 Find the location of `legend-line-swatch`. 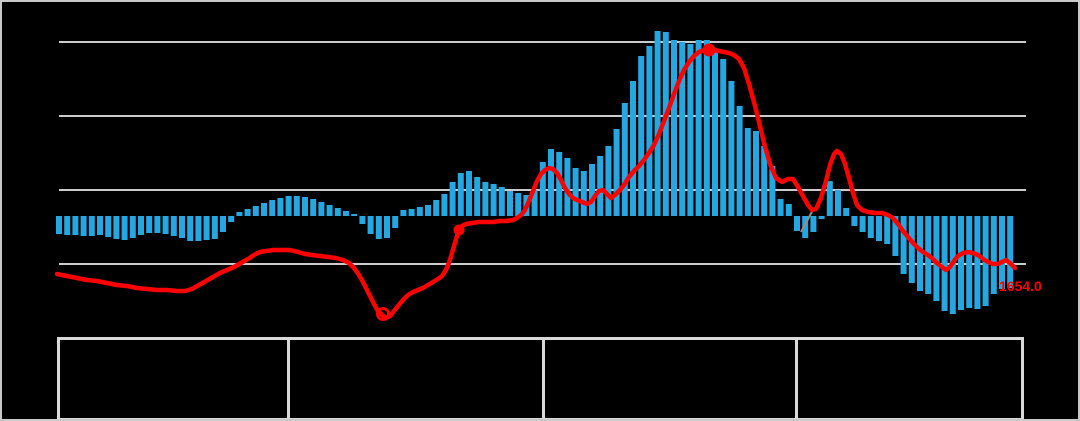

legend-line-swatch is located at coordinates (365, 81).